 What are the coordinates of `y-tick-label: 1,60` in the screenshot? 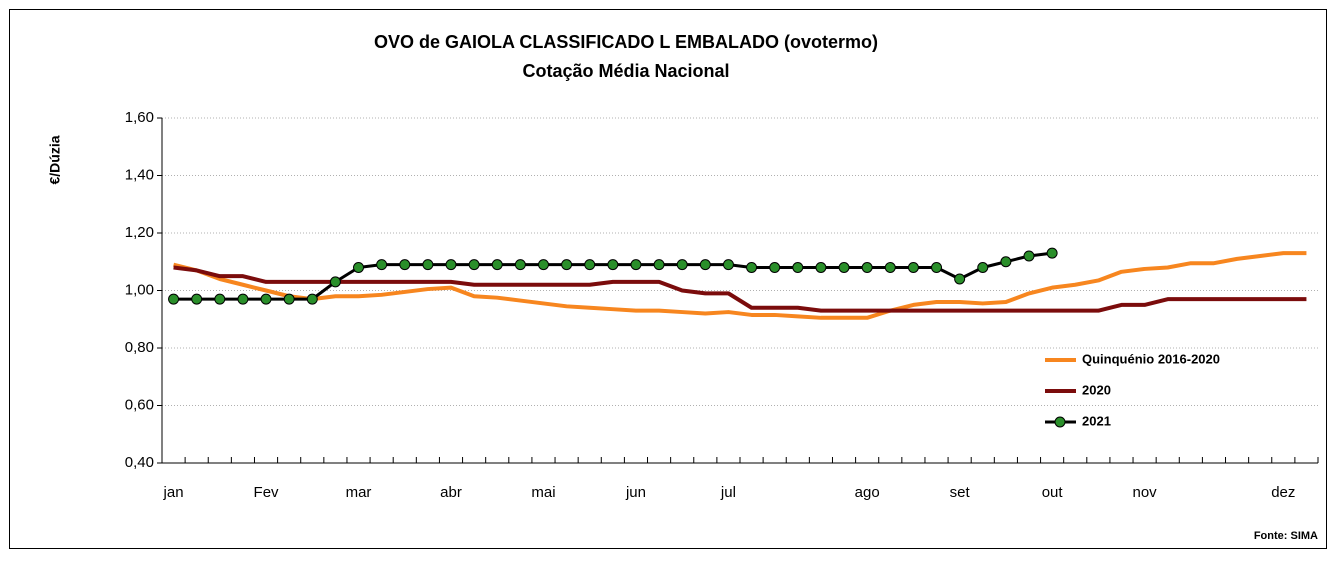 It's located at (139, 117).